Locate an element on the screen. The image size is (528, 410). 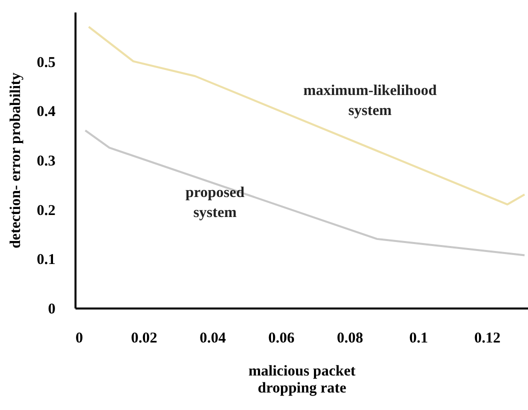
x-tick-label: 0.12 is located at coordinates (487, 338).